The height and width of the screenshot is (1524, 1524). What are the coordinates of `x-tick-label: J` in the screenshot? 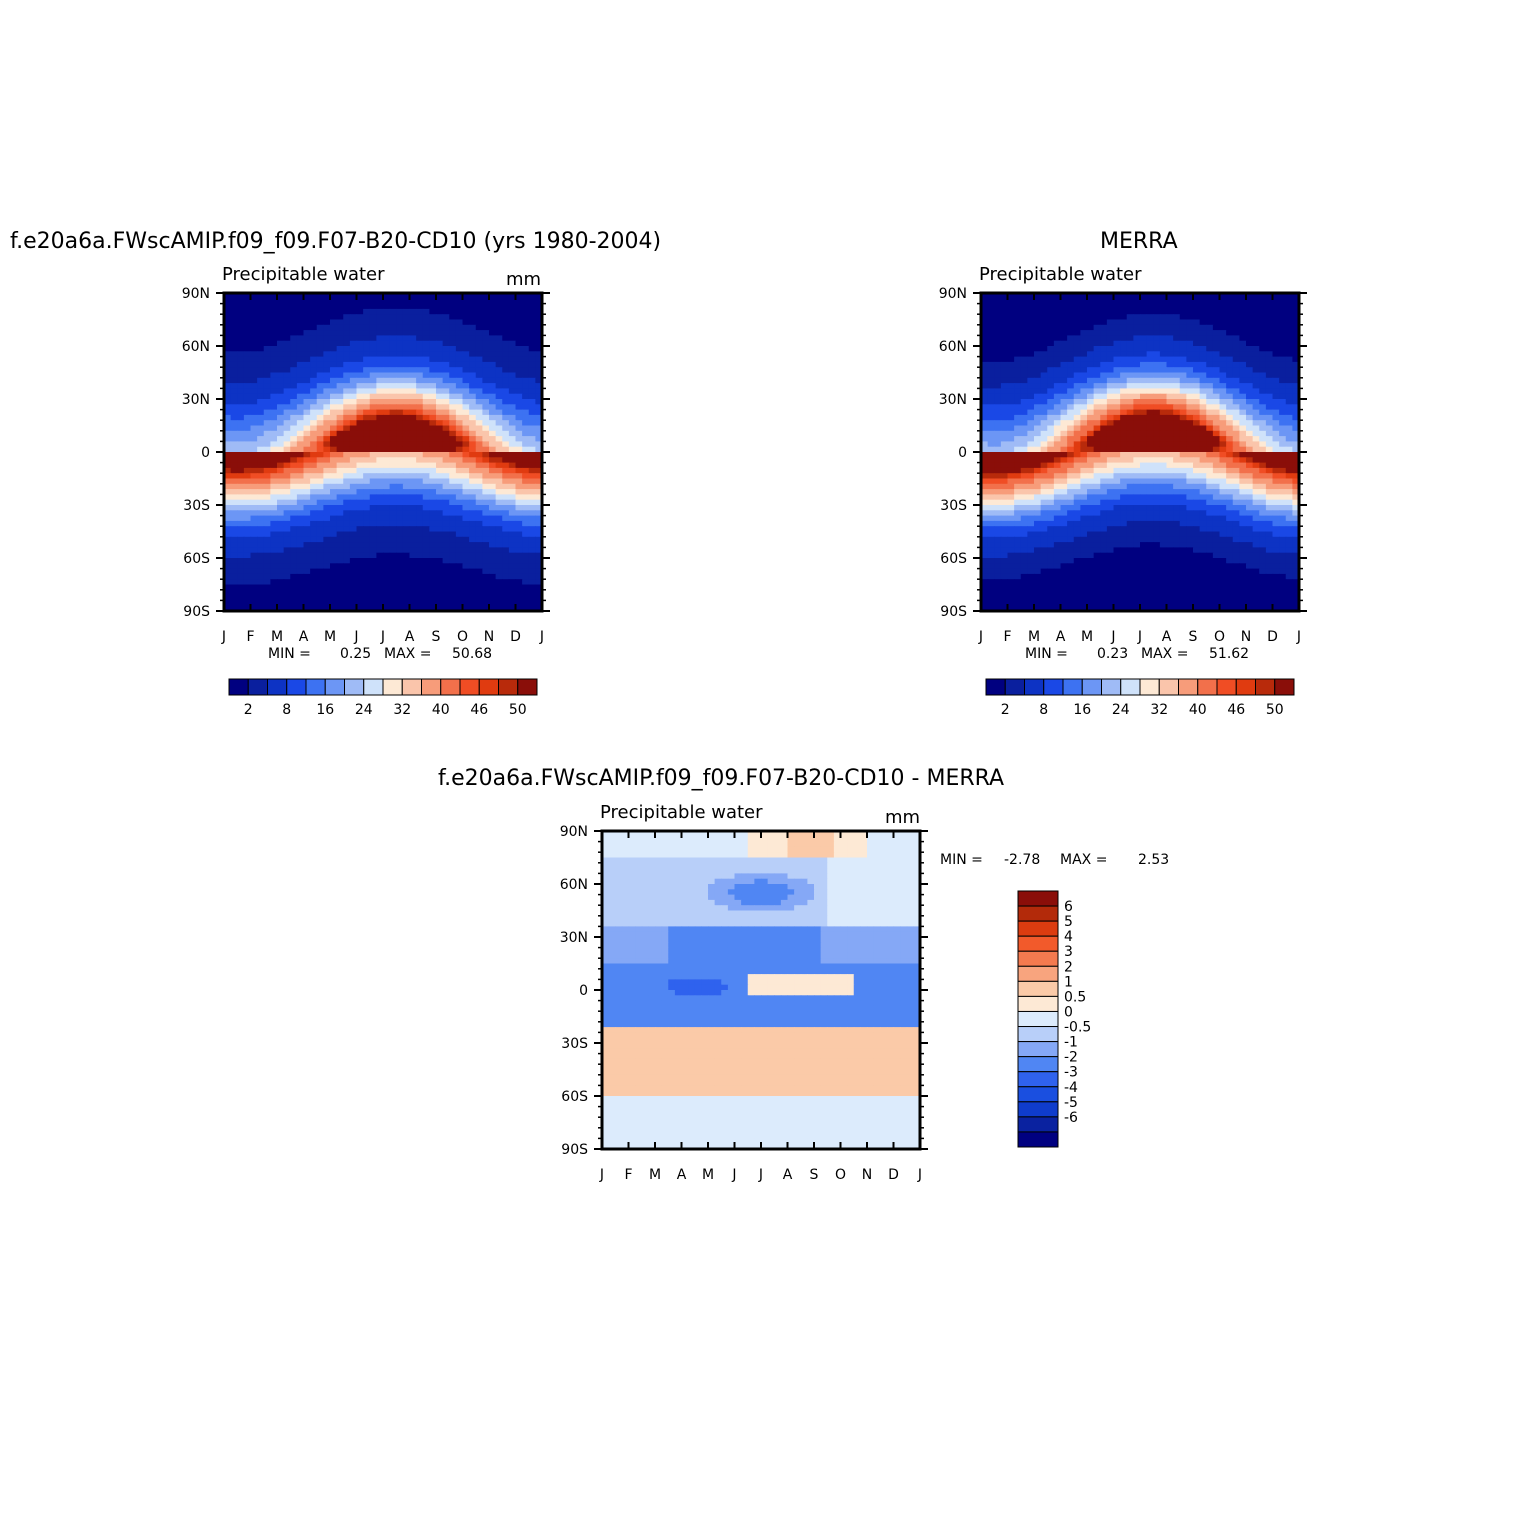 It's located at (223, 637).